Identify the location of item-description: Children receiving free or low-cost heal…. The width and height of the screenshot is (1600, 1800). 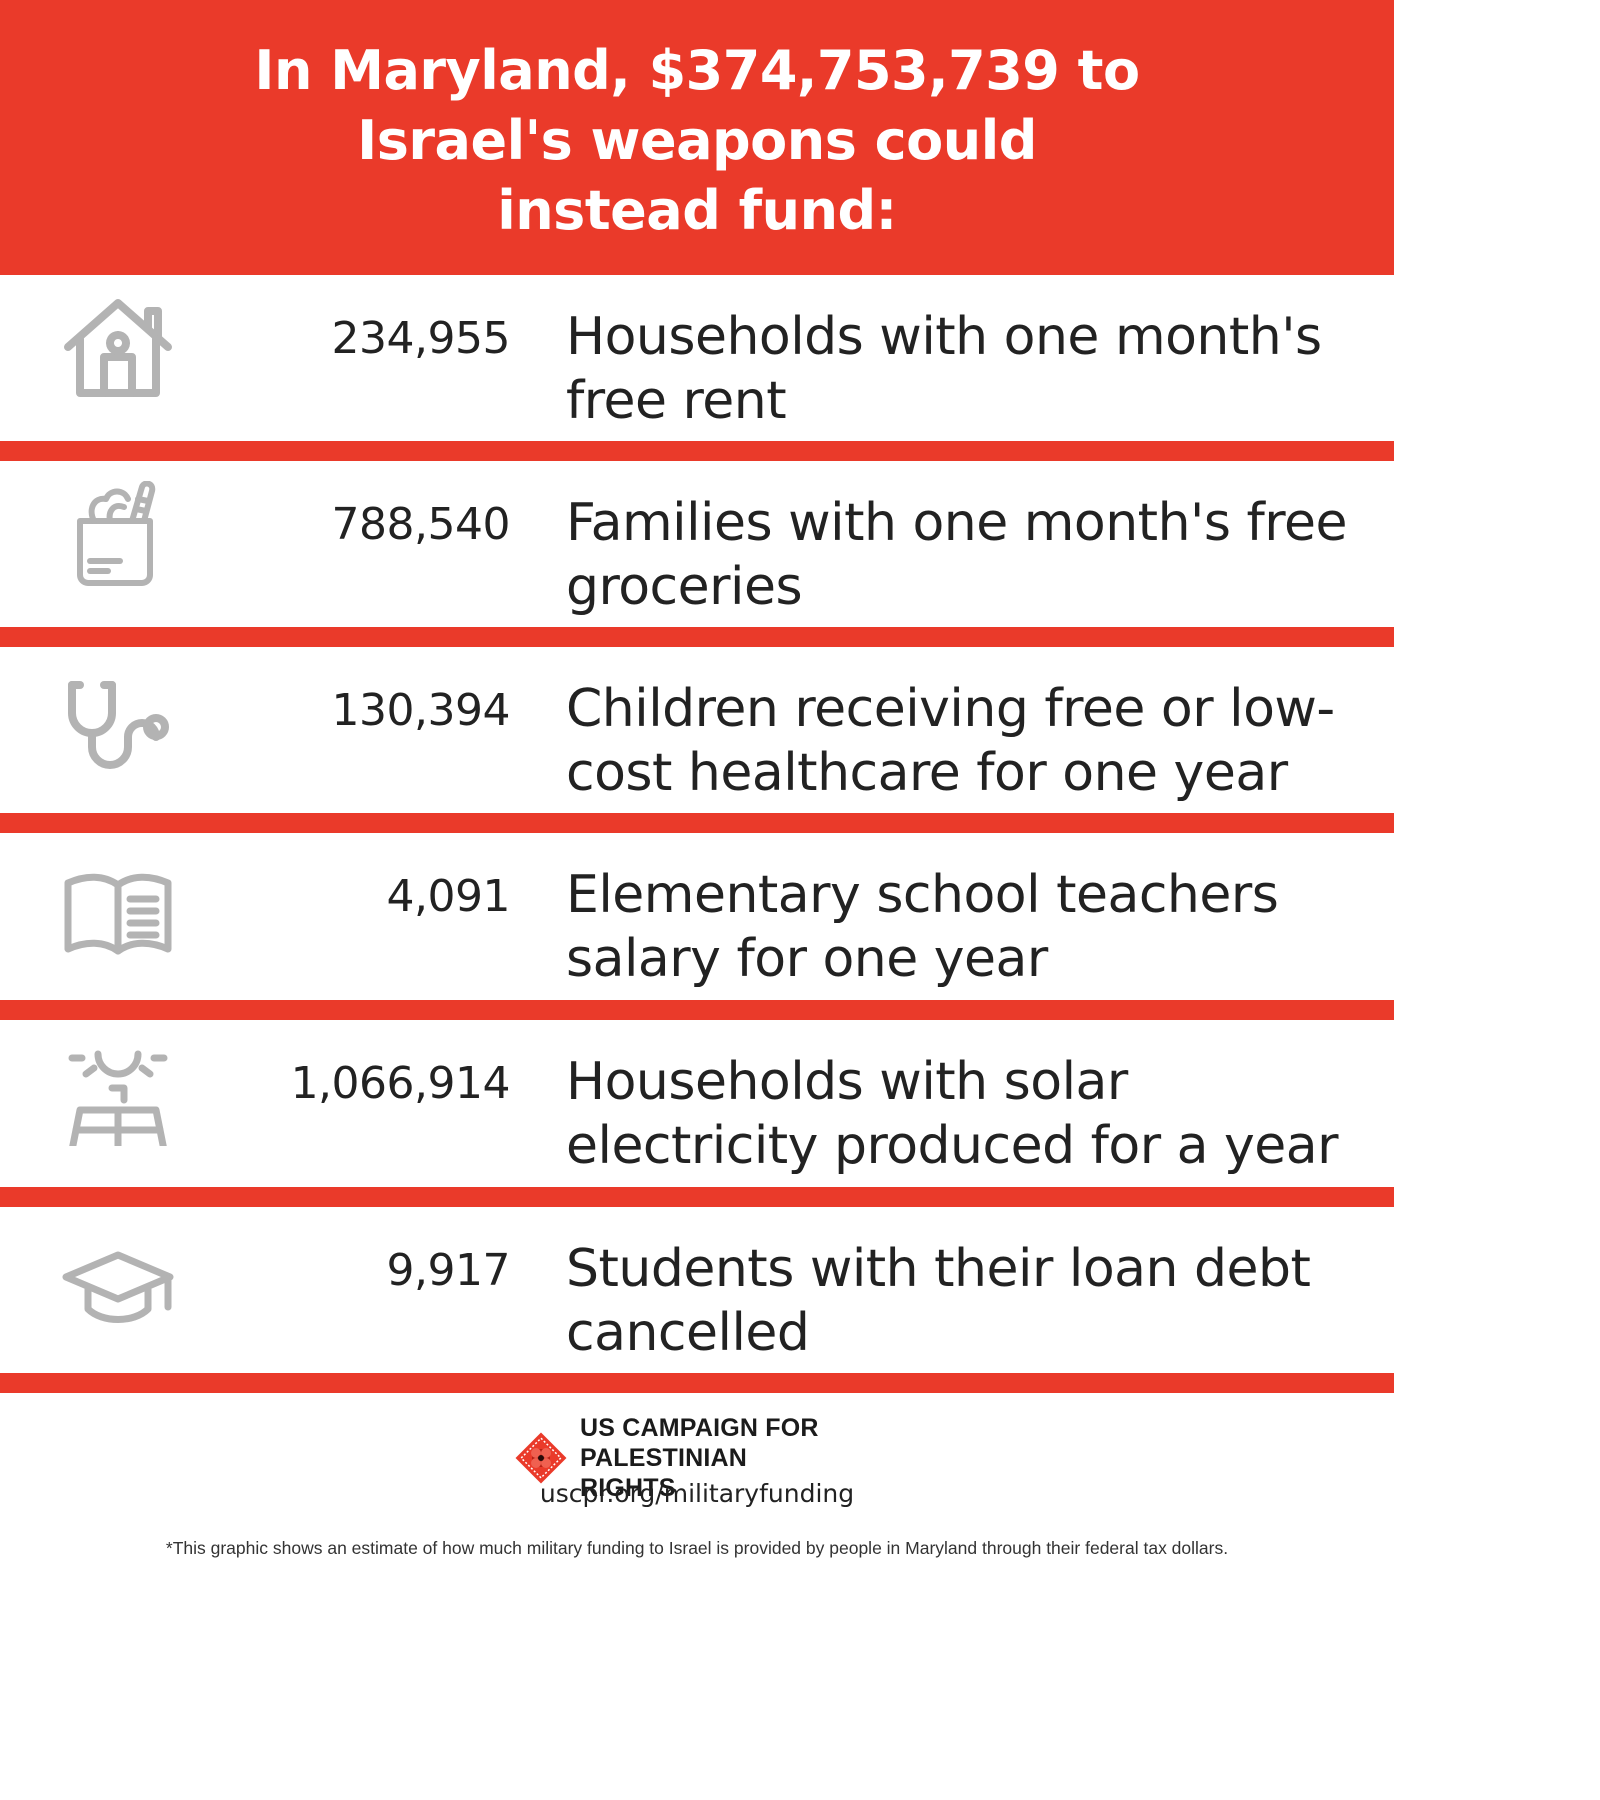
(950, 741).